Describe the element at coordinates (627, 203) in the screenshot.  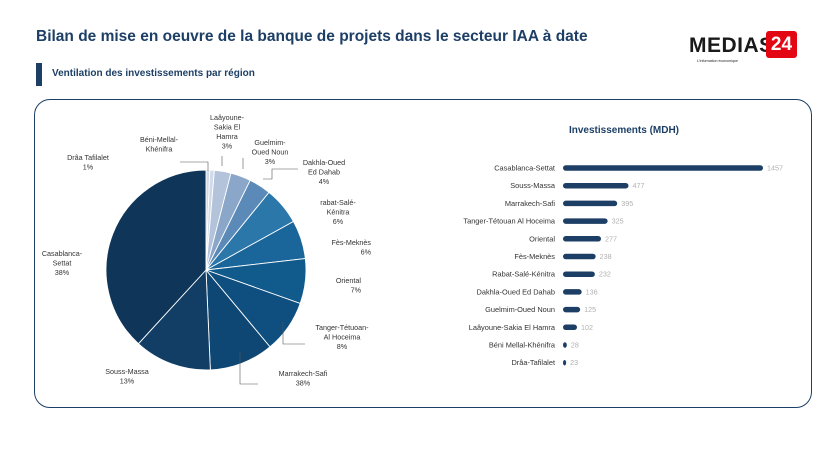
I see `bar-value-label: 395` at that location.